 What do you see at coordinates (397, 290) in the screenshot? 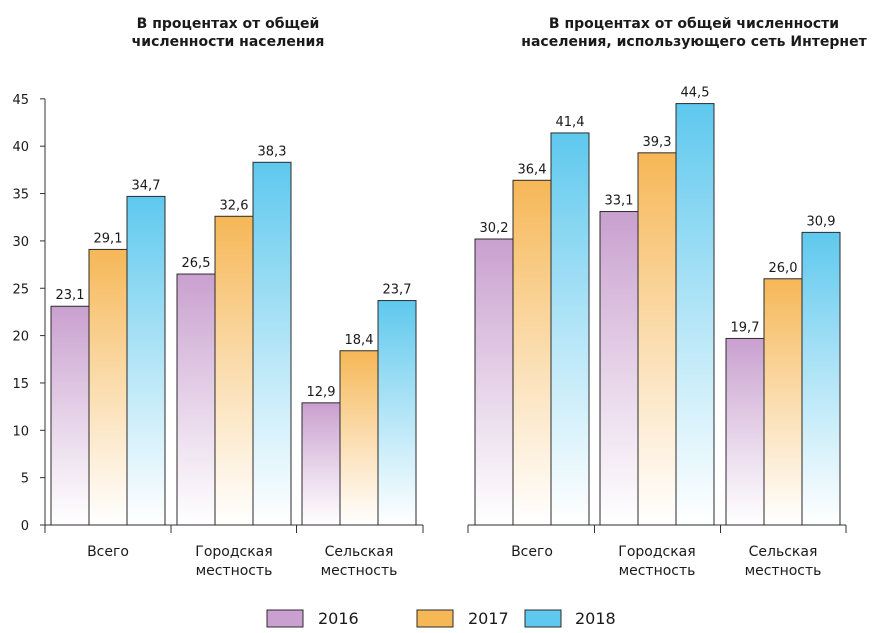
I see `data-label-2018-3: 23,7` at bounding box center [397, 290].